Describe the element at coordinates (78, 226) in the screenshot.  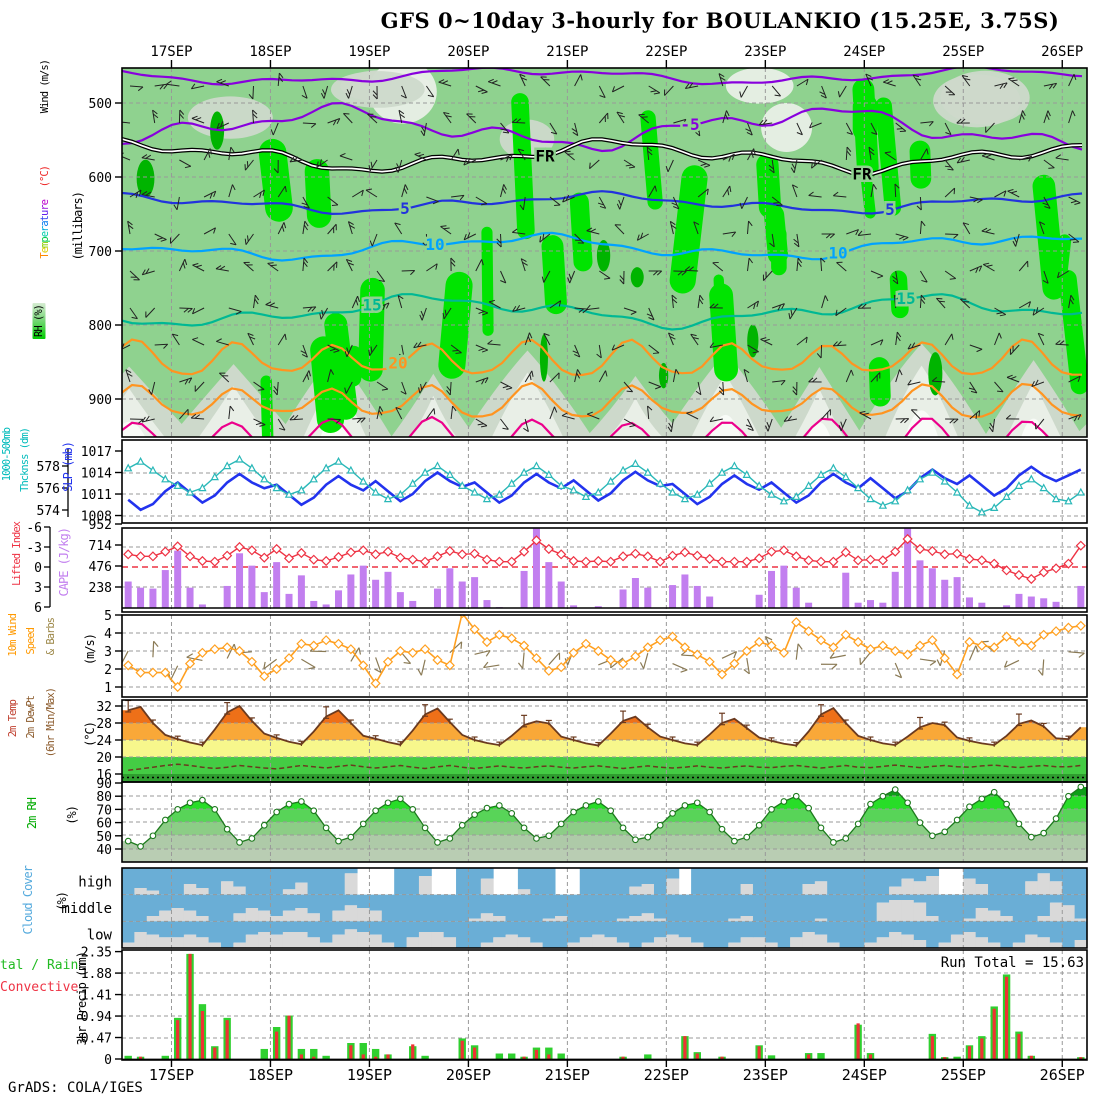
I see `pressure-axis-label: (millibars)` at that location.